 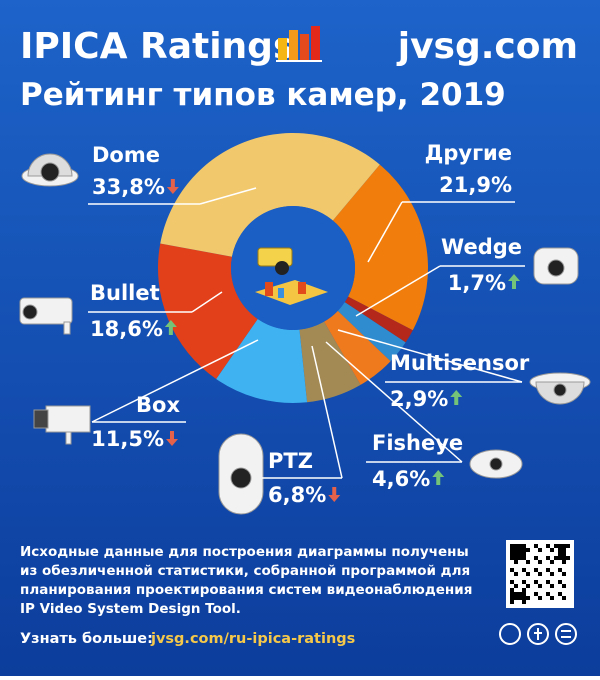 I want to click on category-label: Другие, so click(x=468, y=153).